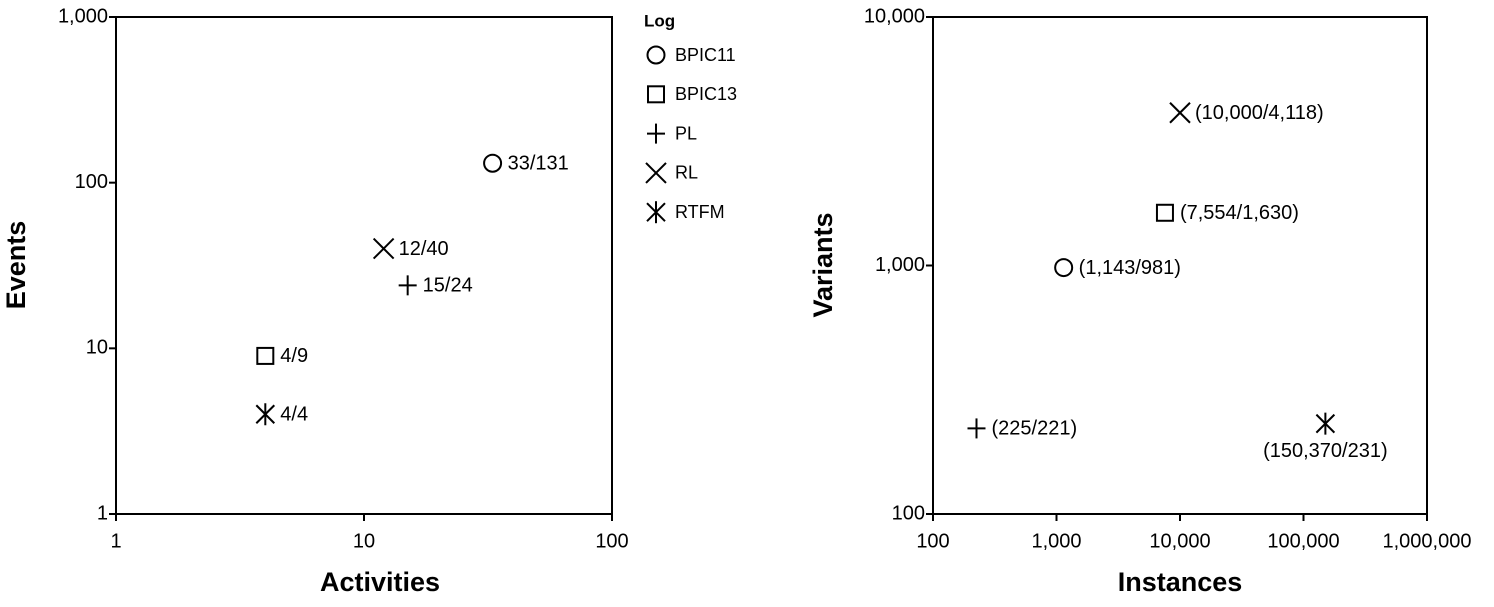 The width and height of the screenshot is (1494, 607). I want to click on x-tick-label: 1, so click(115, 541).